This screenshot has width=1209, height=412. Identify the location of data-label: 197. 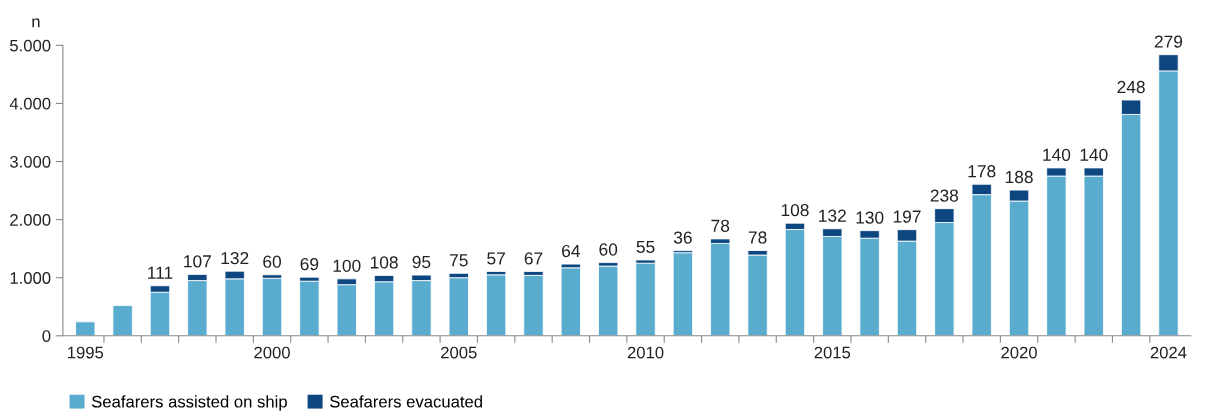
(907, 216).